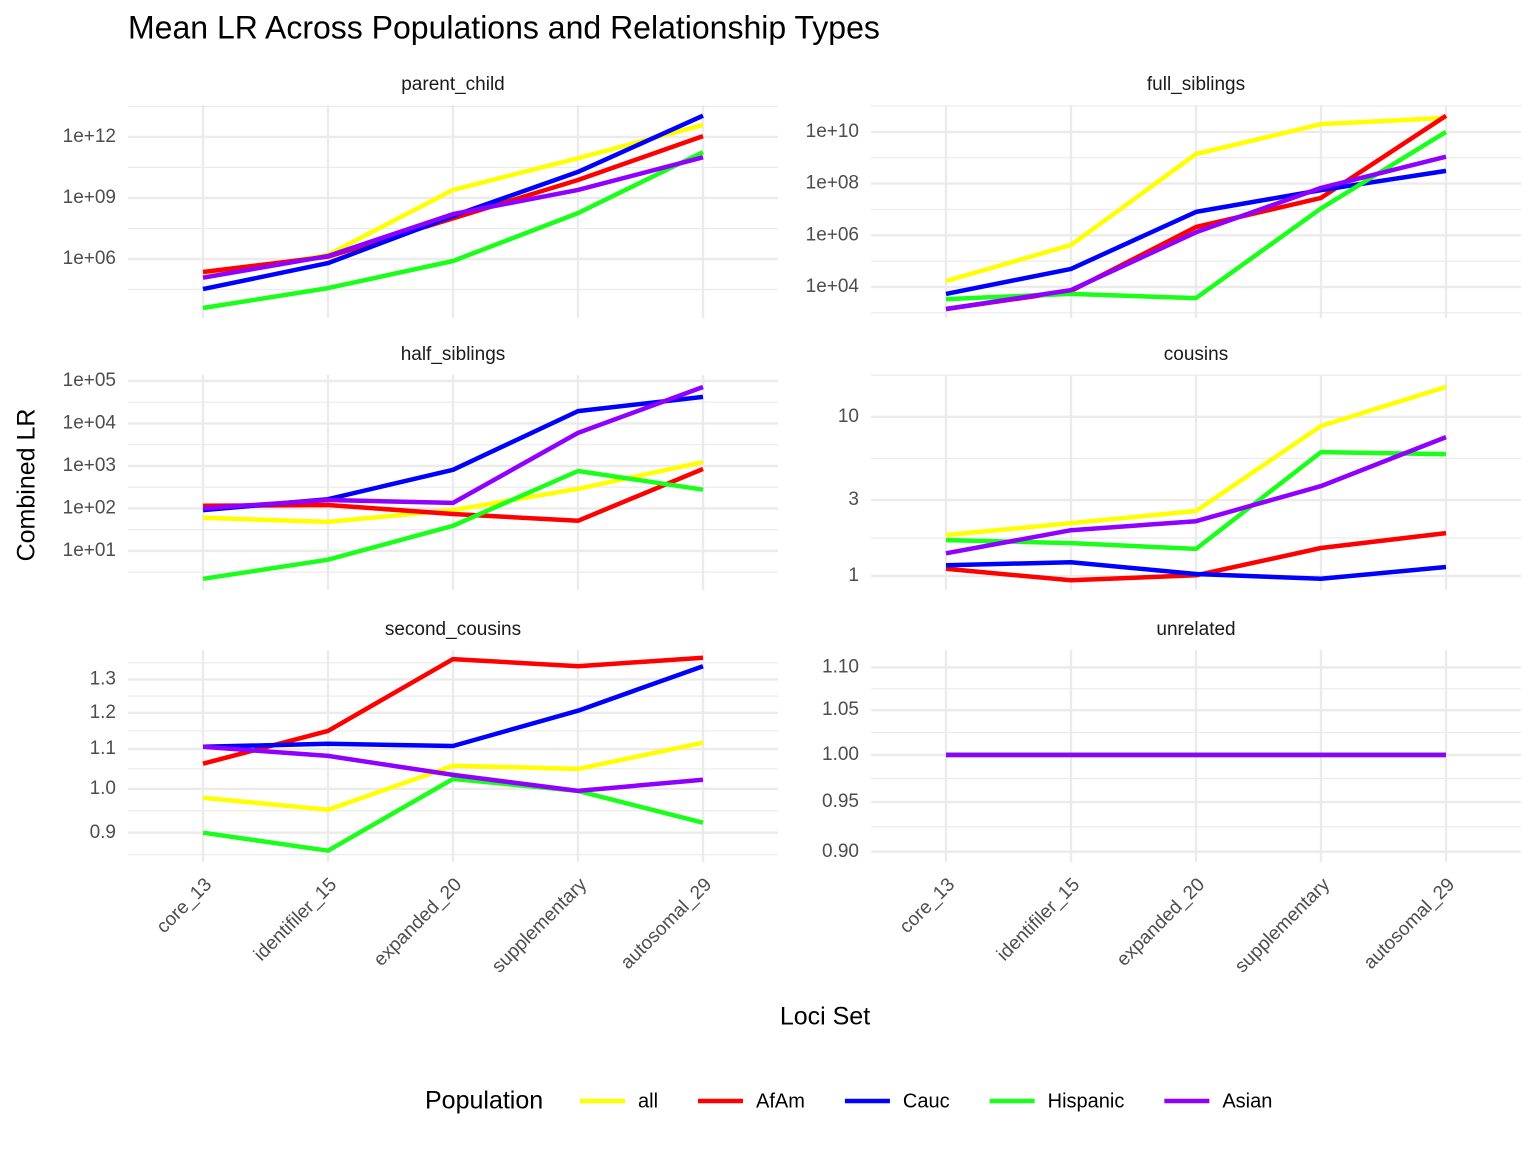 This screenshot has height=1152, width=1536. What do you see at coordinates (27, 485) in the screenshot?
I see `y-axis-title: Combined LR` at bounding box center [27, 485].